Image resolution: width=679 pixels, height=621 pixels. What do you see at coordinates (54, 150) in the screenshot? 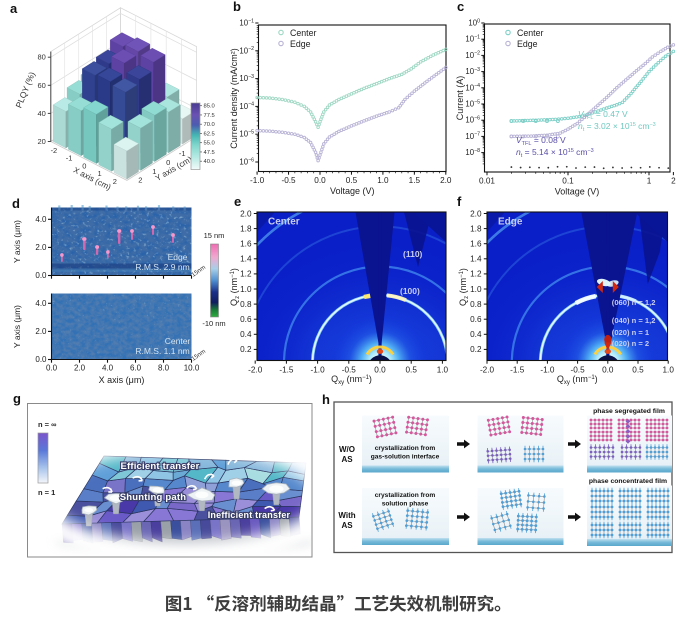
I see `svg-text: -2` at bounding box center [54, 150].